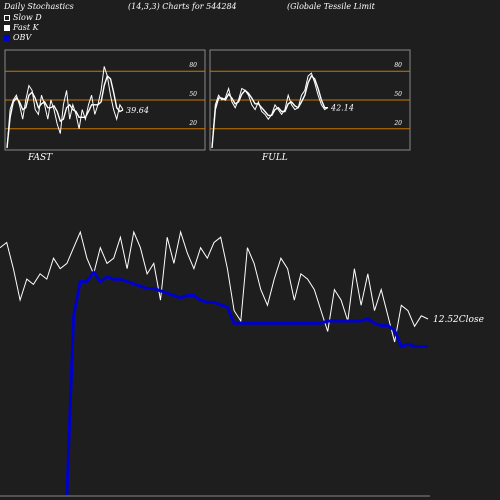 This screenshot has width=500, height=500. I want to click on fast-level-label-50: 50, so click(193, 94).